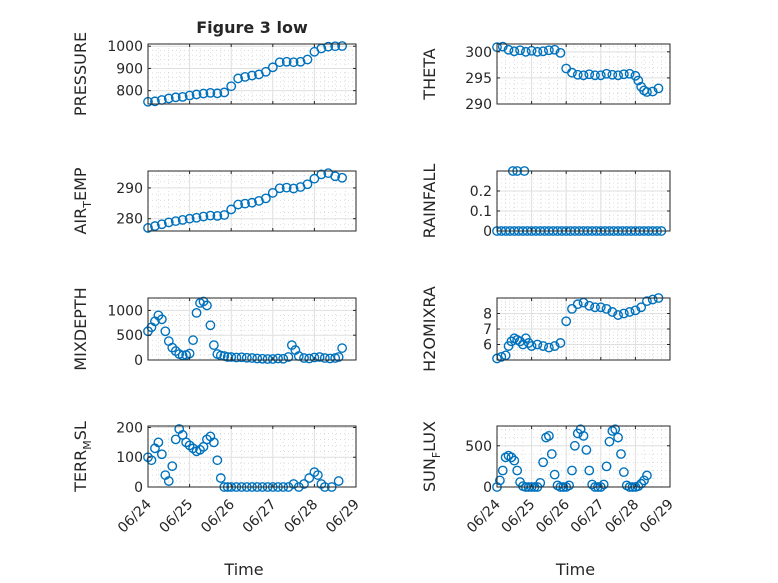 This screenshot has height=583, width=778. What do you see at coordinates (82, 457) in the screenshot?
I see `y-axis-label: TERRMSL` at bounding box center [82, 457].